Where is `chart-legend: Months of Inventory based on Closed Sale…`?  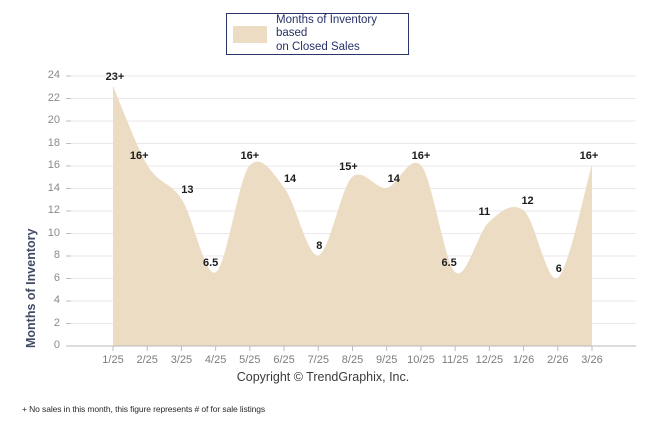
chart-legend: Months of Inventory based on Closed Sale… is located at coordinates (317, 34).